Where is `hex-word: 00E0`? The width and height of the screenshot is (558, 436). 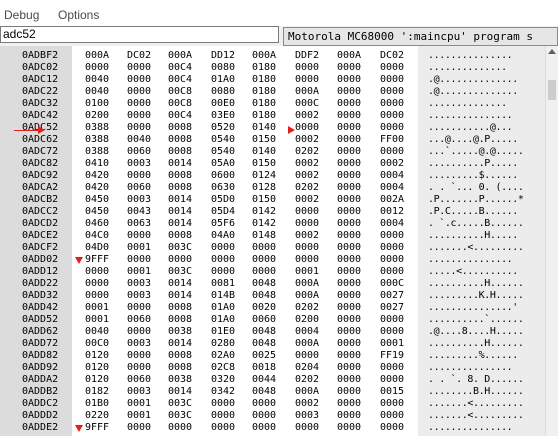
hex-word: 00E0 is located at coordinates (223, 103).